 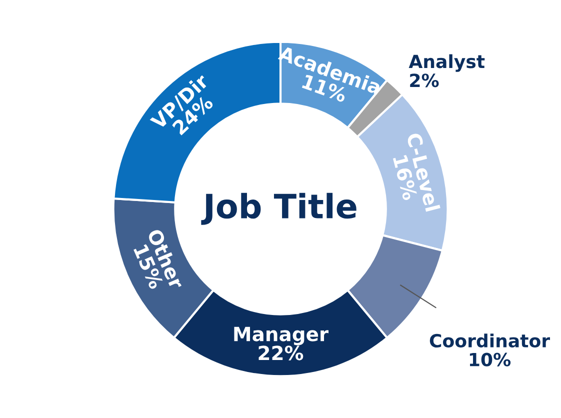 I want to click on data-label: 10%, so click(x=490, y=359).